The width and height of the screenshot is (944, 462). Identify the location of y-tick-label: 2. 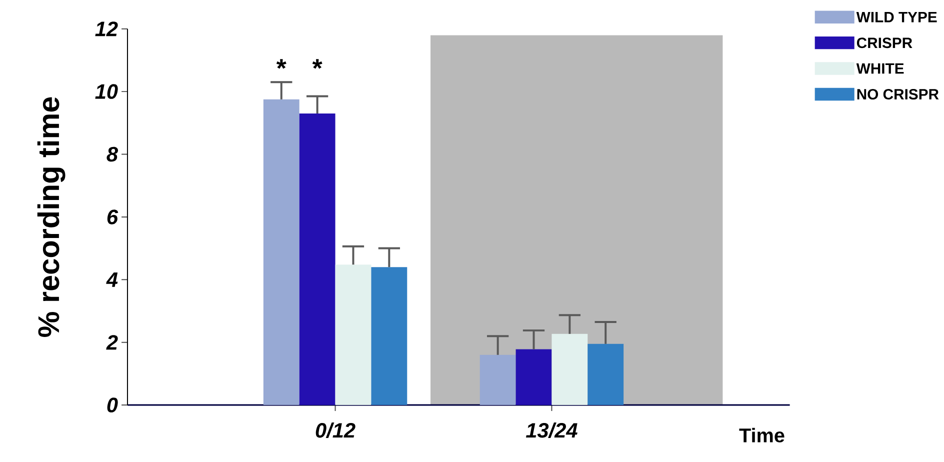
(112, 342).